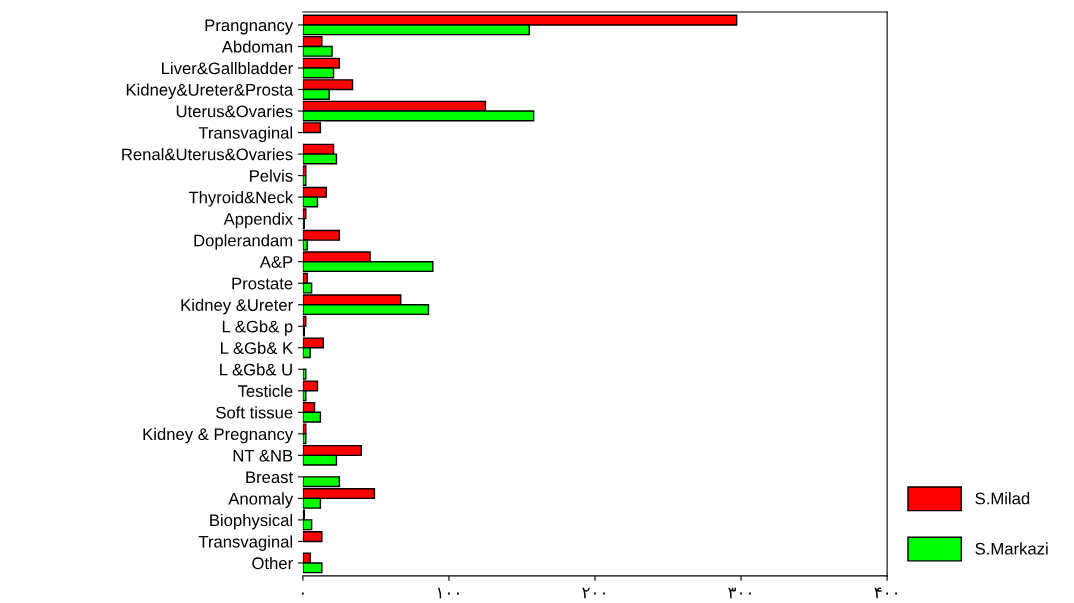 The image size is (1074, 603). What do you see at coordinates (448, 593) in the screenshot?
I see `x-tick-label: ۱۰۰` at bounding box center [448, 593].